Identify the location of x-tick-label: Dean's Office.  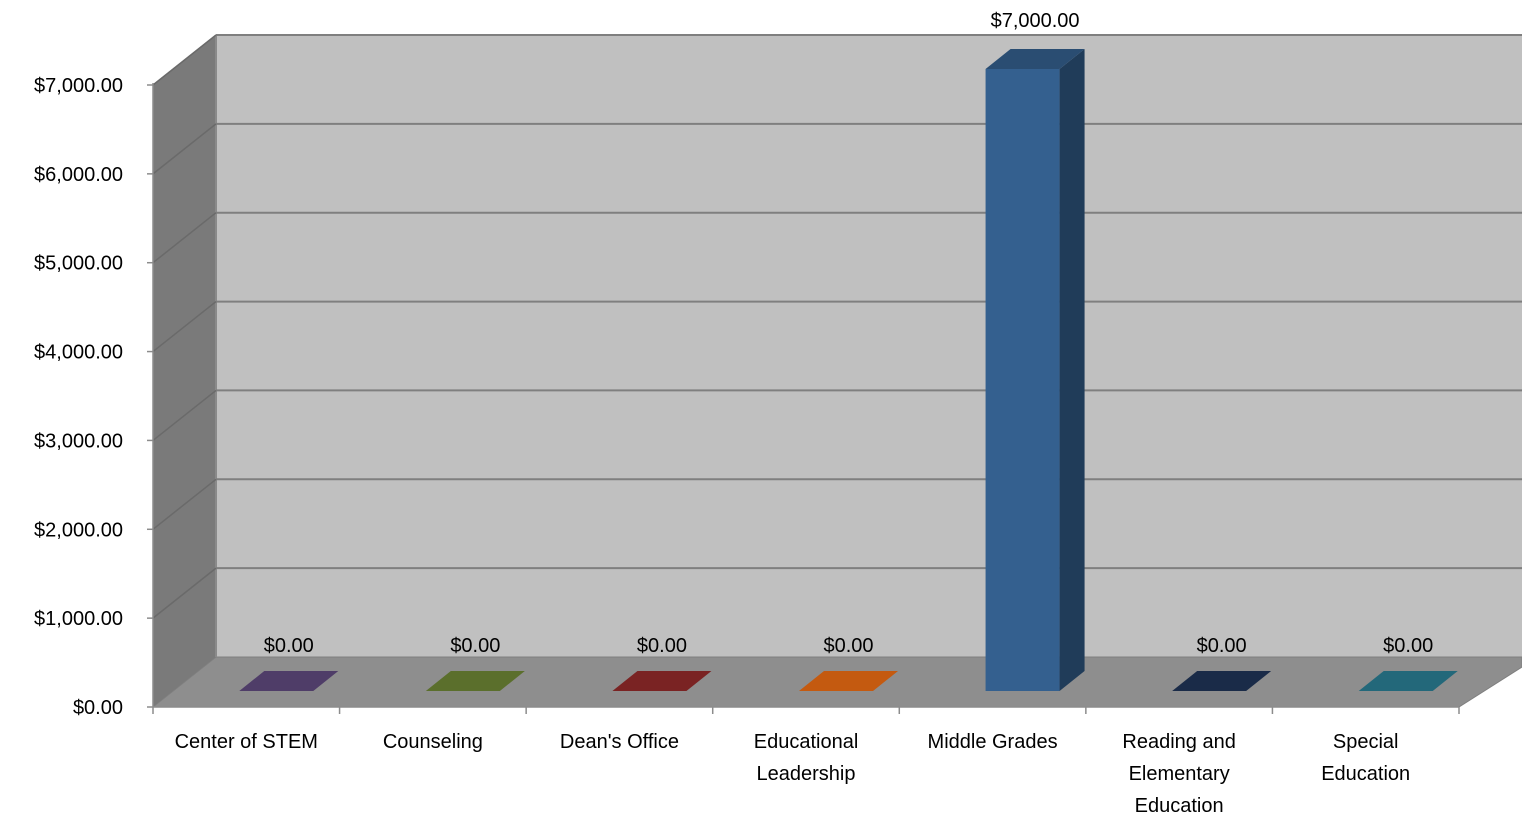
(619, 742).